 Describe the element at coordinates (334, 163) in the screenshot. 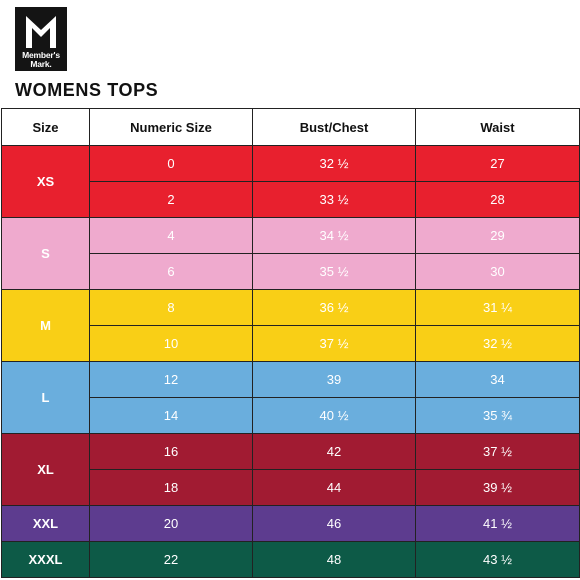

I see `bust-chest-cell: 32 ½` at that location.